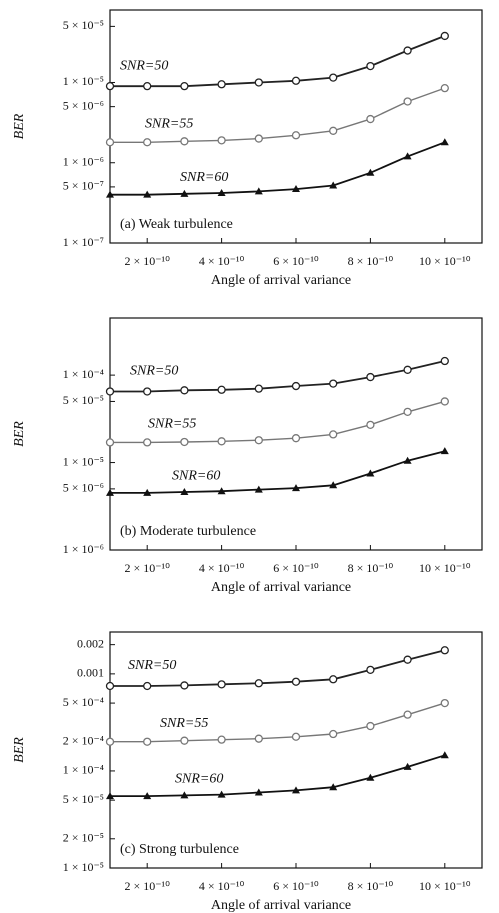 Image resolution: width=499 pixels, height=913 pixels. What do you see at coordinates (83, 242) in the screenshot?
I see `y-tick-label: 1 × 10⁻⁷` at bounding box center [83, 242].